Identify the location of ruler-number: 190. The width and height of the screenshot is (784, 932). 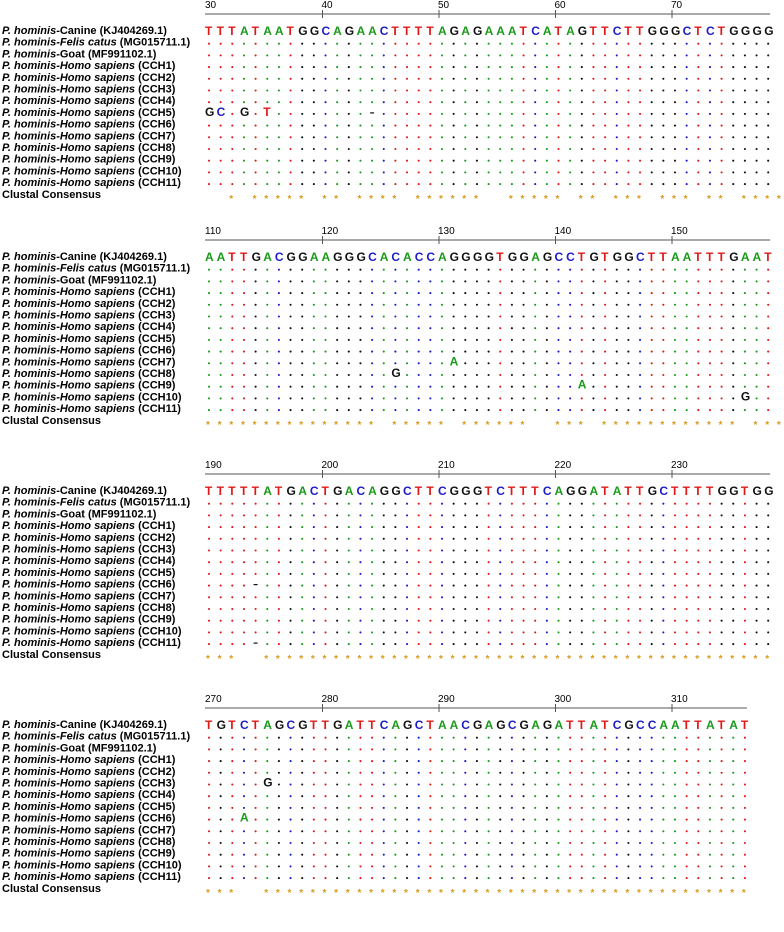
(213, 465).